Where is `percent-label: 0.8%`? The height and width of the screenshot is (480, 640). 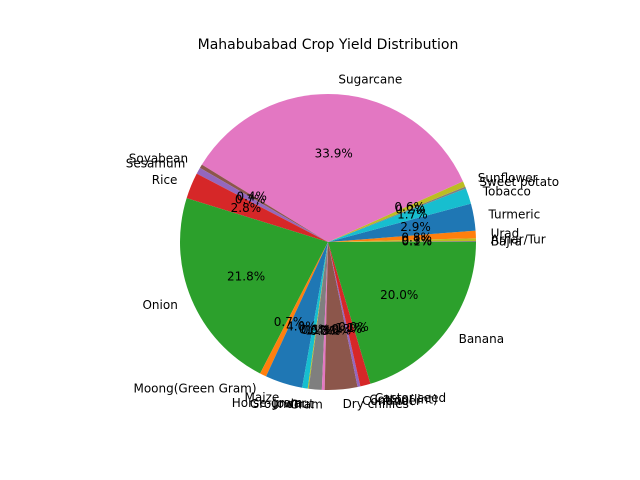
percent-label: 0.8% is located at coordinates (416, 237).